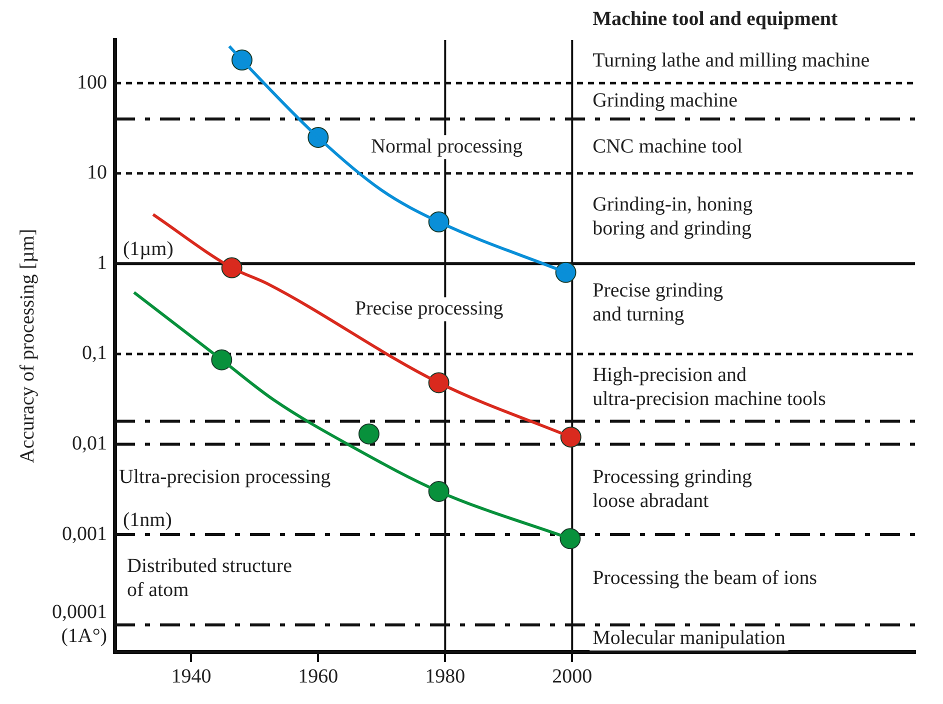 Image resolution: width=943 pixels, height=704 pixels. What do you see at coordinates (94, 353) in the screenshot?
I see `y-tick-label: 0,1` at bounding box center [94, 353].